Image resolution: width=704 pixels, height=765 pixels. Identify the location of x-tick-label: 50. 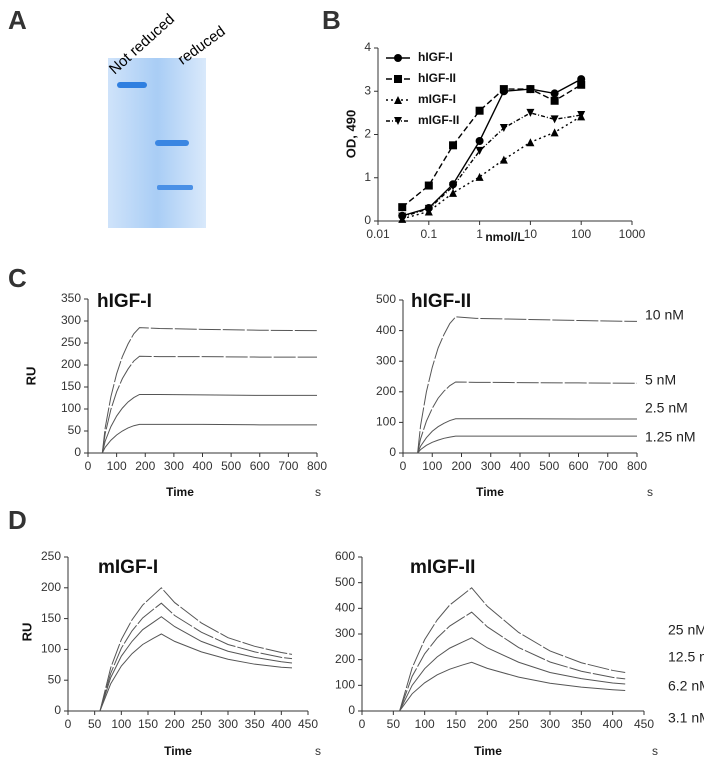
(95, 724).